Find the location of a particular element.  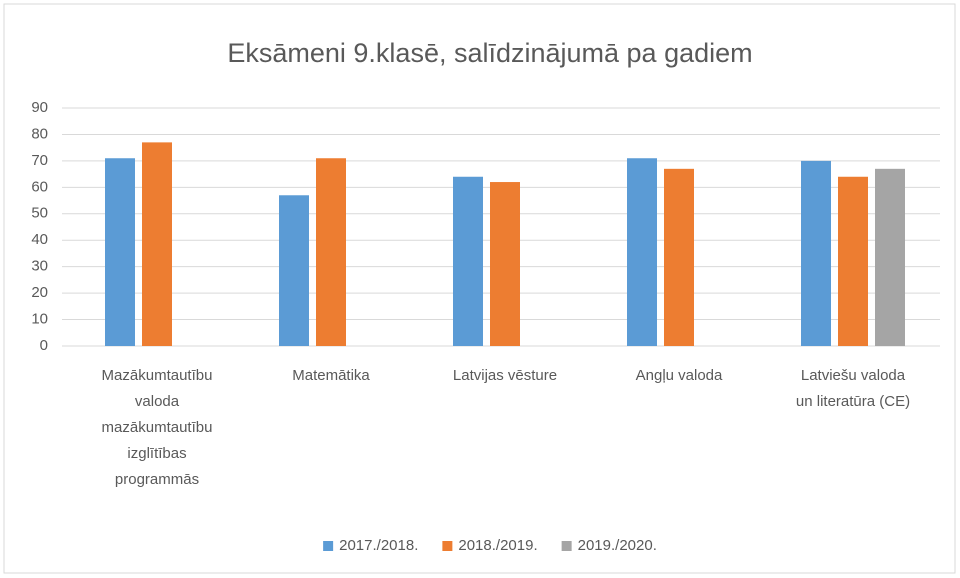

y-tick-label: 70 is located at coordinates (39, 160).